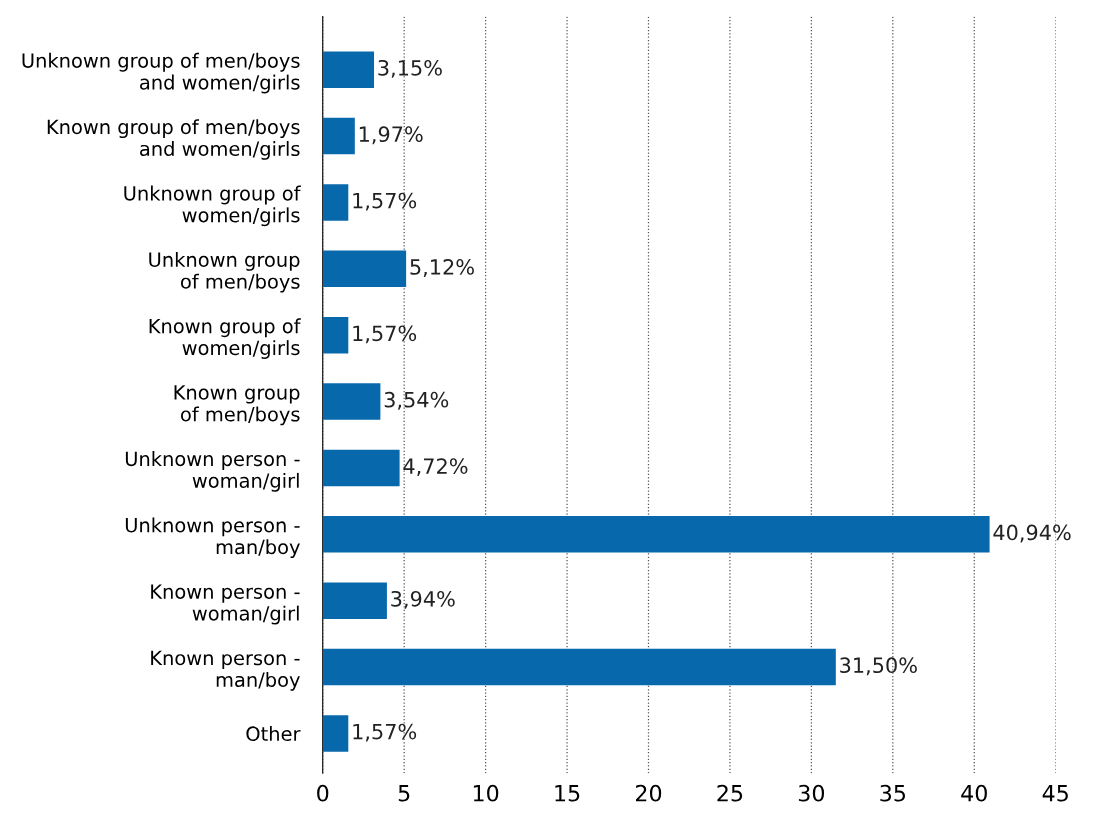  Describe the element at coordinates (435, 467) in the screenshot. I see `data-label: 4,72%` at that location.